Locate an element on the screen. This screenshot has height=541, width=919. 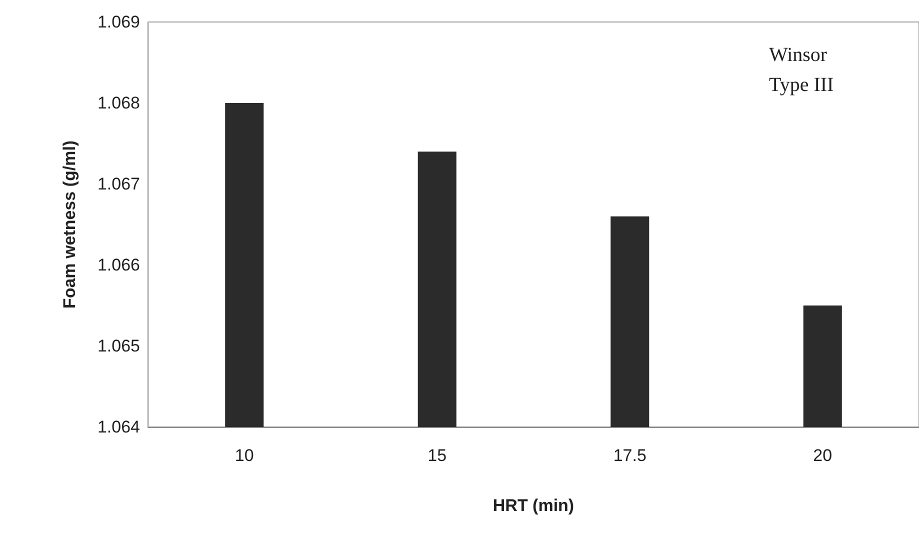
y-tick-label: 1.069 is located at coordinates (118, 22).